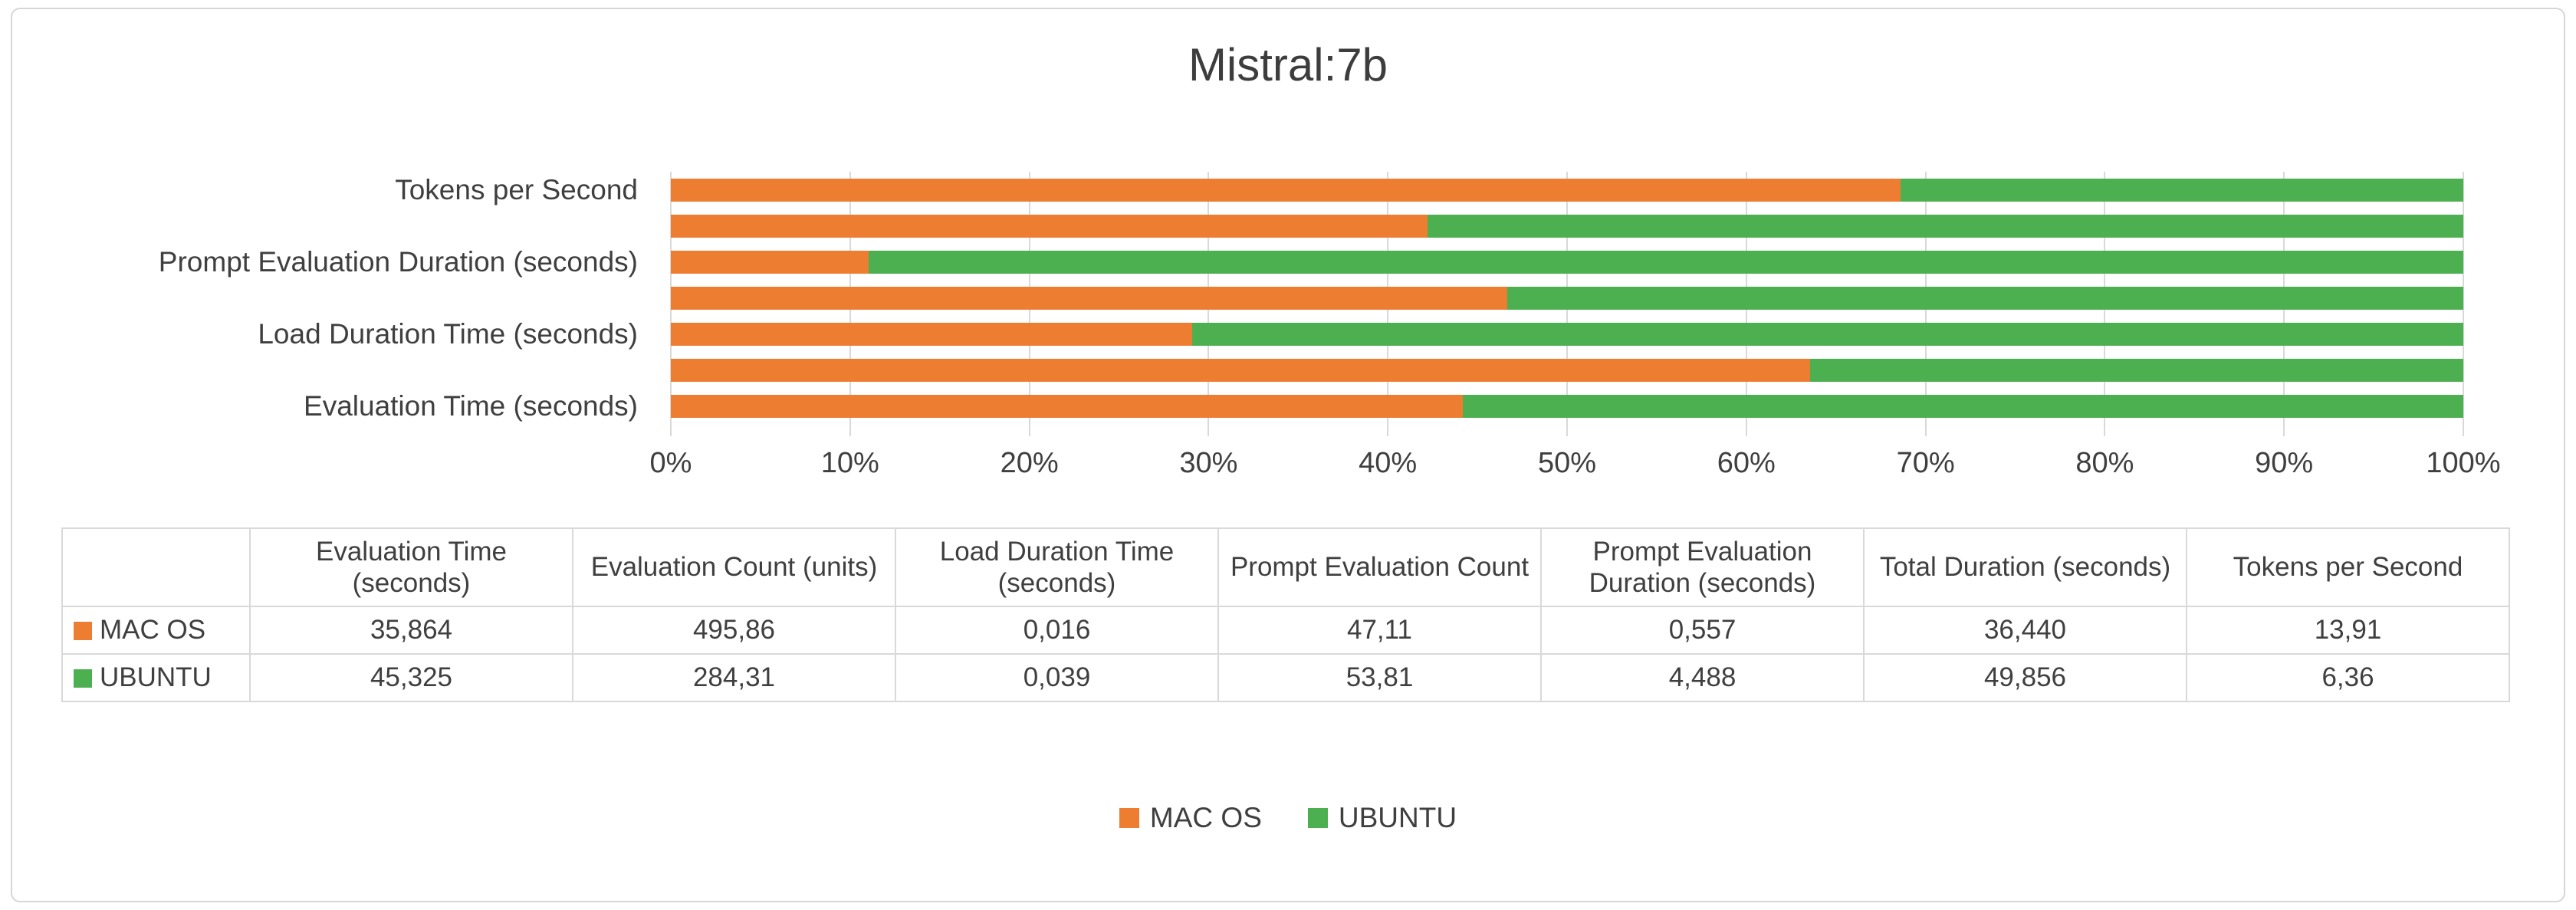  Describe the element at coordinates (1029, 463) in the screenshot. I see `x-axis-tick-label: 20%` at that location.